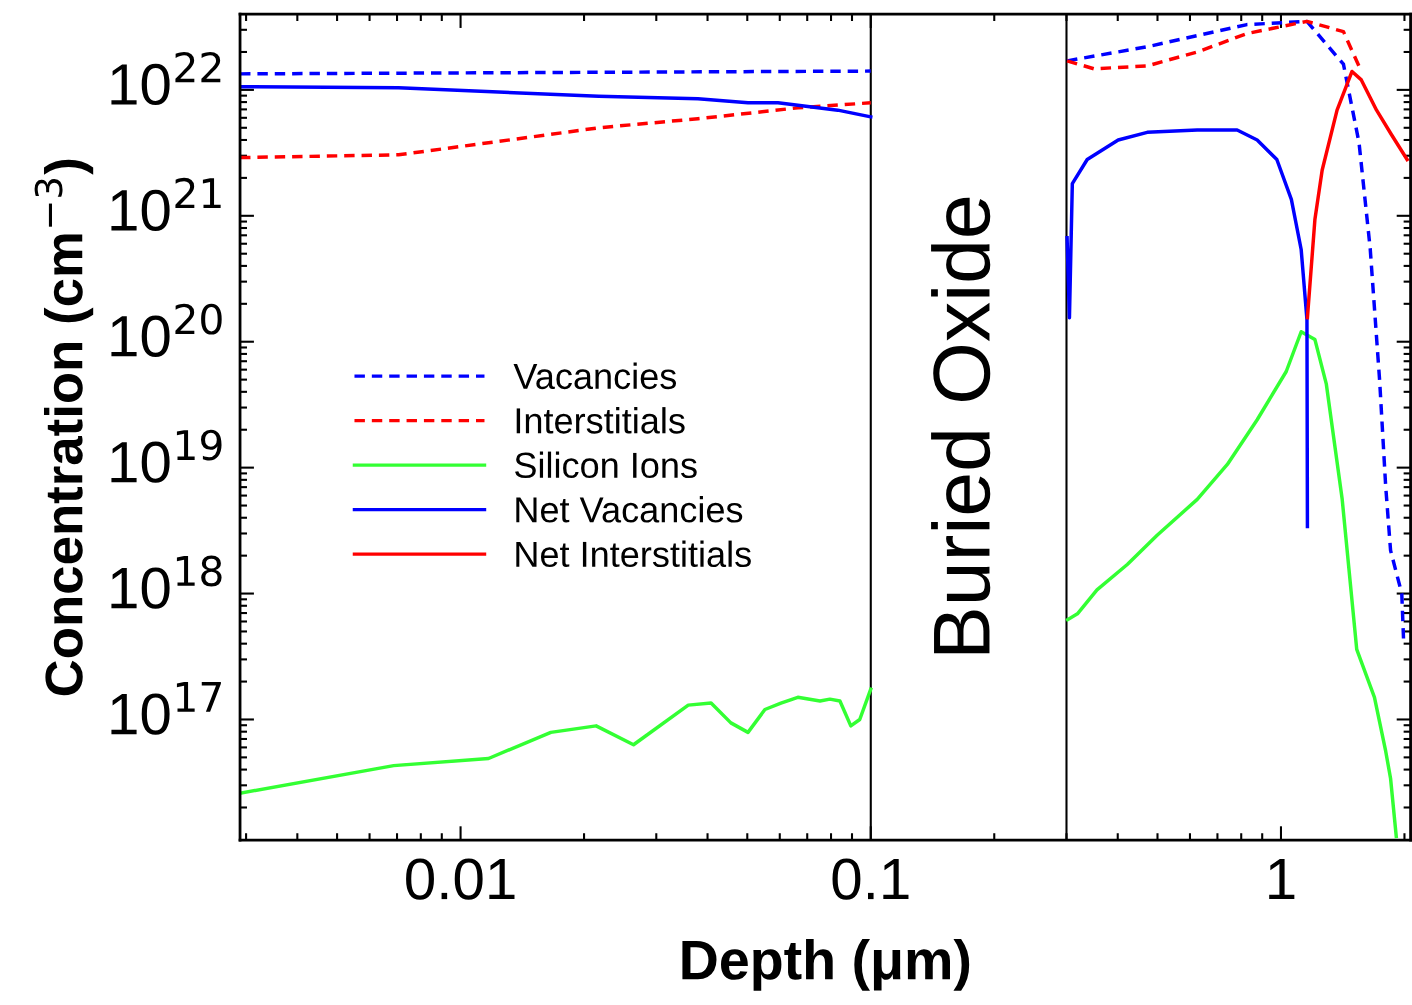 The height and width of the screenshot is (1005, 1412). What do you see at coordinates (460, 879) in the screenshot?
I see `x-tick-label: 0.01` at bounding box center [460, 879].